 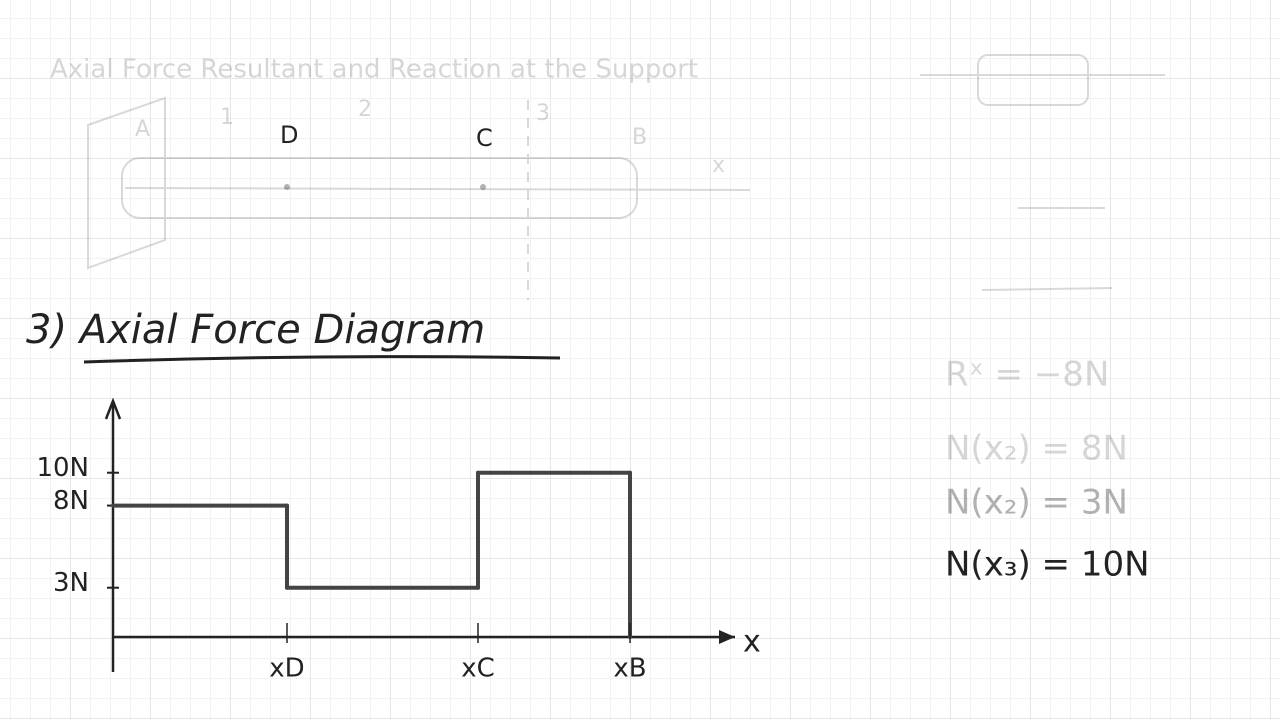 What do you see at coordinates (289, 135) in the screenshot?
I see `point-label: D` at bounding box center [289, 135].